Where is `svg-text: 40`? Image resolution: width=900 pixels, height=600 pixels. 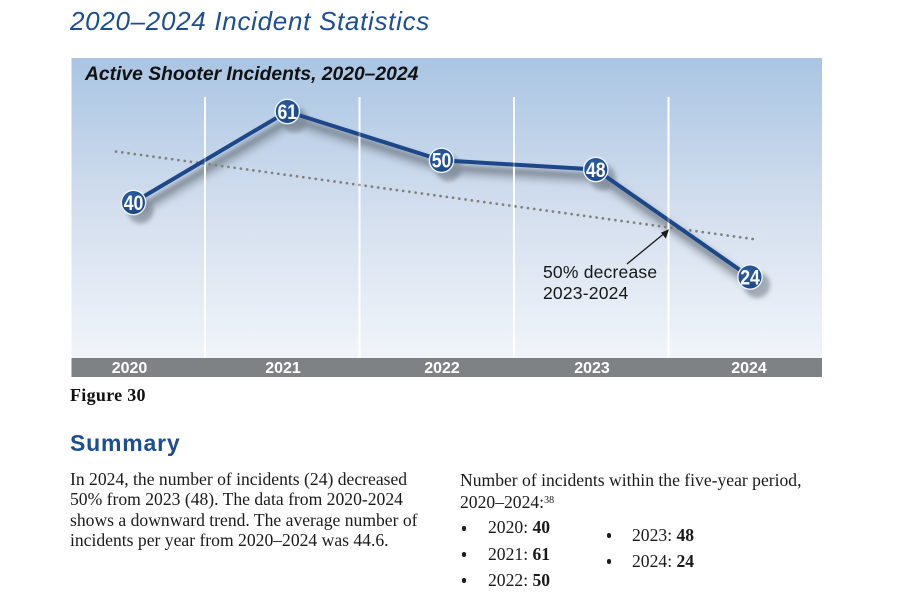 svg-text: 40 is located at coordinates (134, 203).